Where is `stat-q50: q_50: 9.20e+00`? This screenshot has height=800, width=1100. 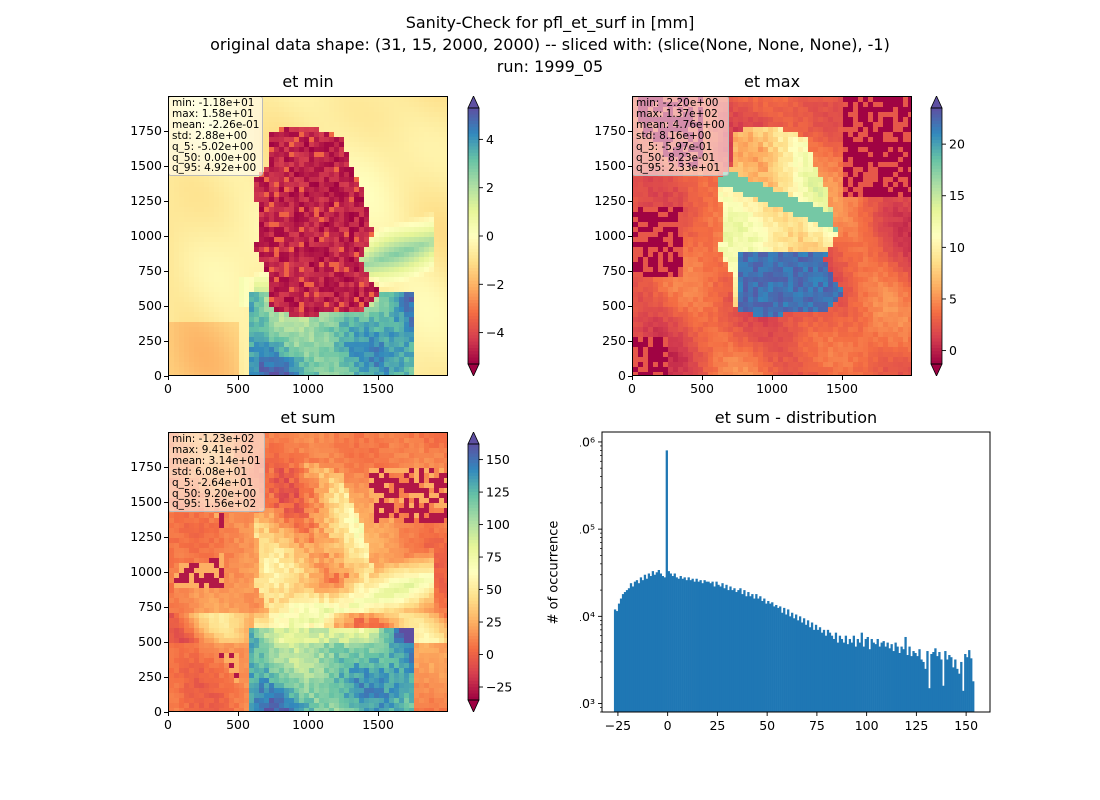 stat-q50: q_50: 9.20e+00 is located at coordinates (214, 493).